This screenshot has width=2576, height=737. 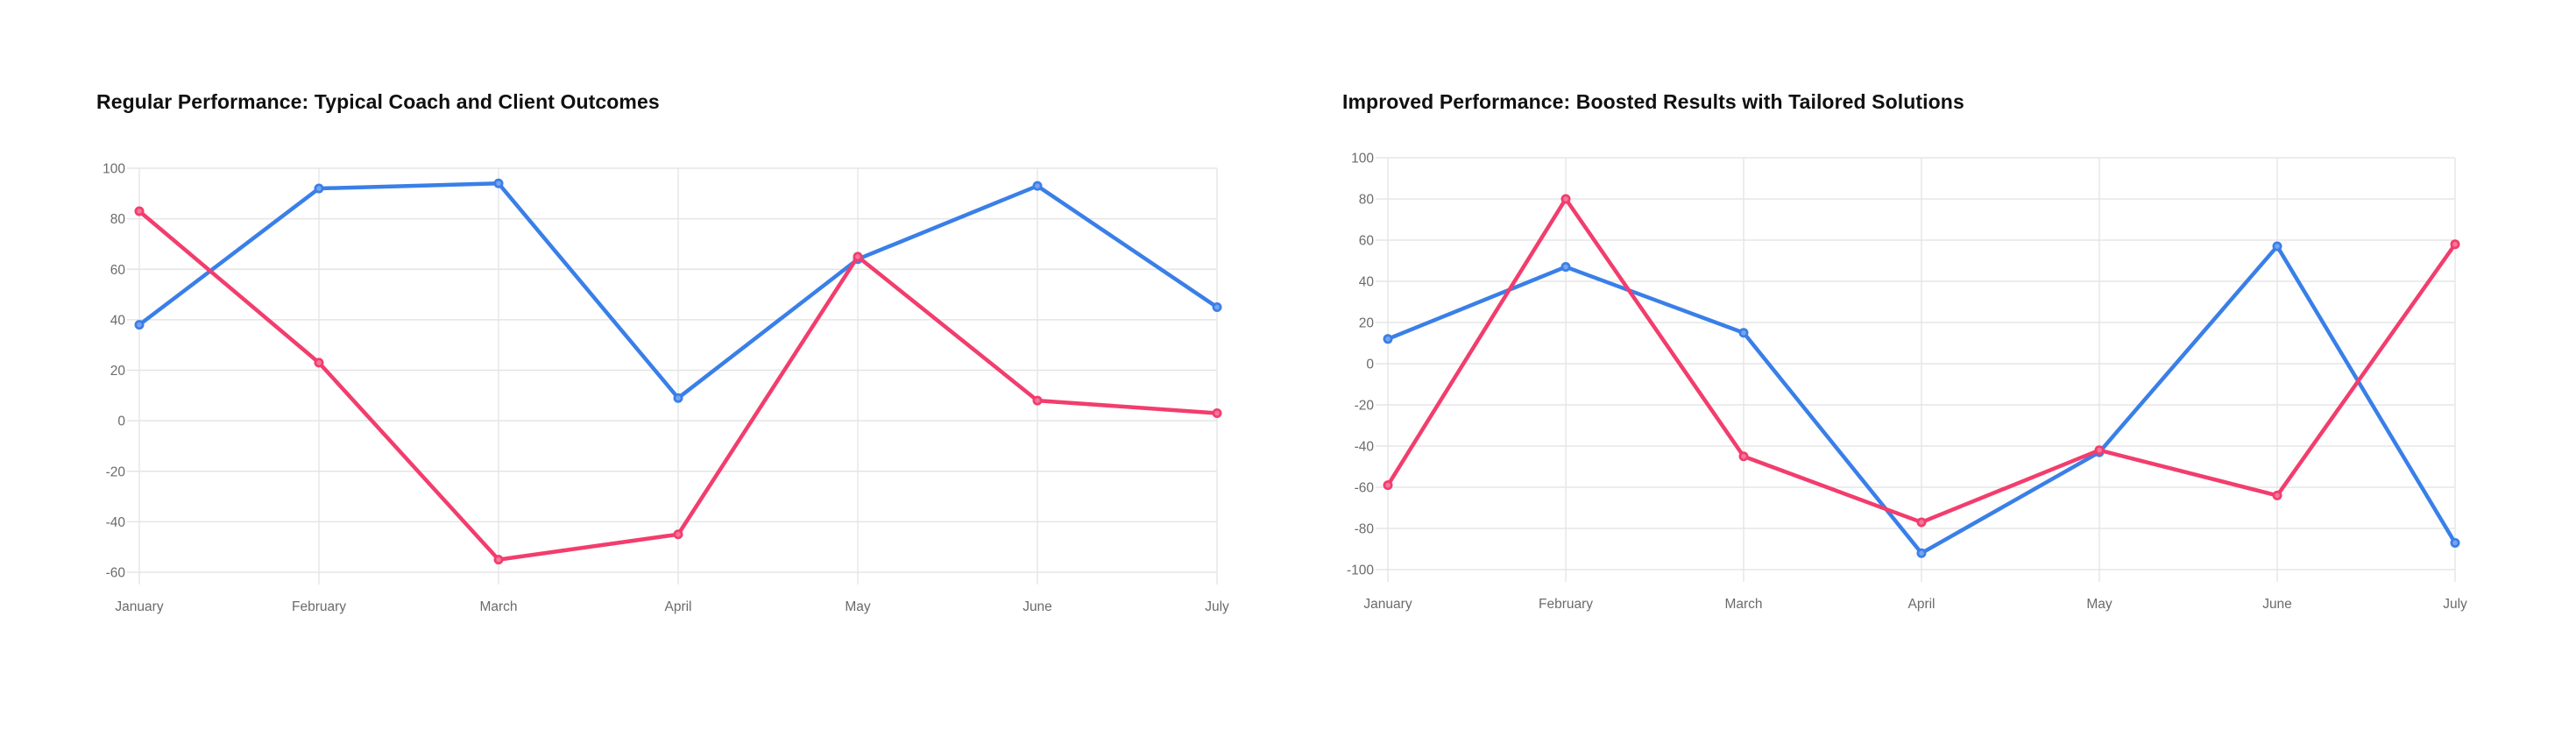 I want to click on y-tick-label: -100, so click(x=1360, y=570).